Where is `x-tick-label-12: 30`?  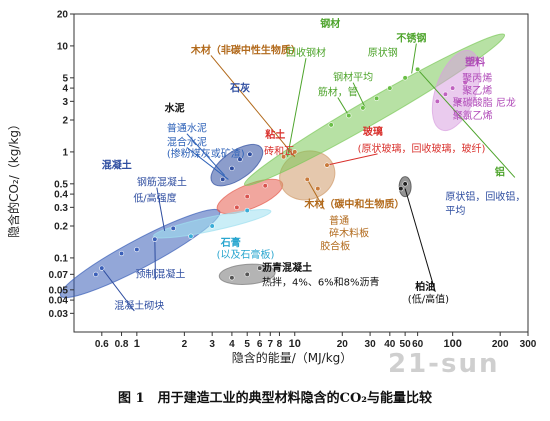 x-tick-label-12: 30 is located at coordinates (371, 344).